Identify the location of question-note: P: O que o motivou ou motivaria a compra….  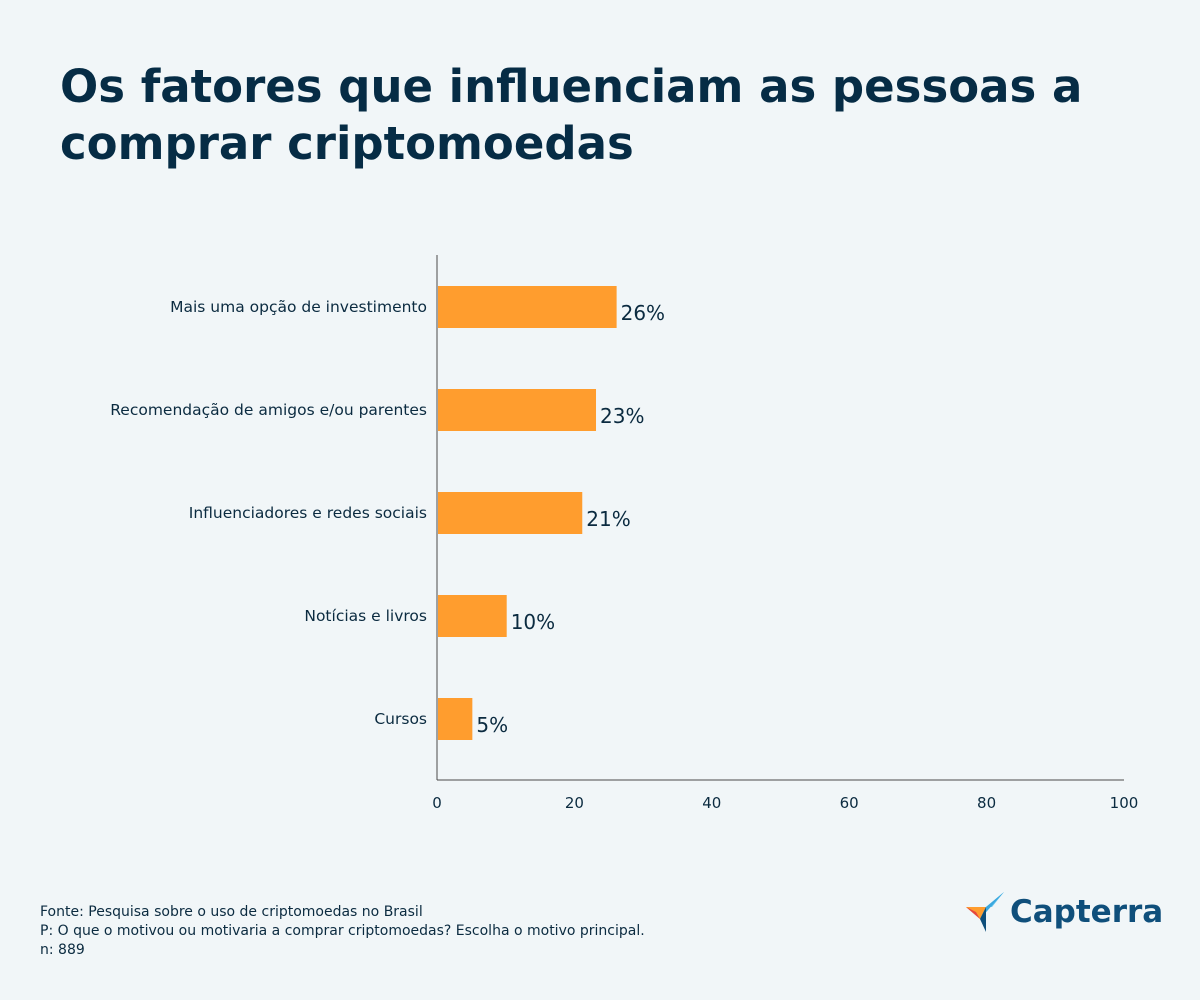
(342, 931).